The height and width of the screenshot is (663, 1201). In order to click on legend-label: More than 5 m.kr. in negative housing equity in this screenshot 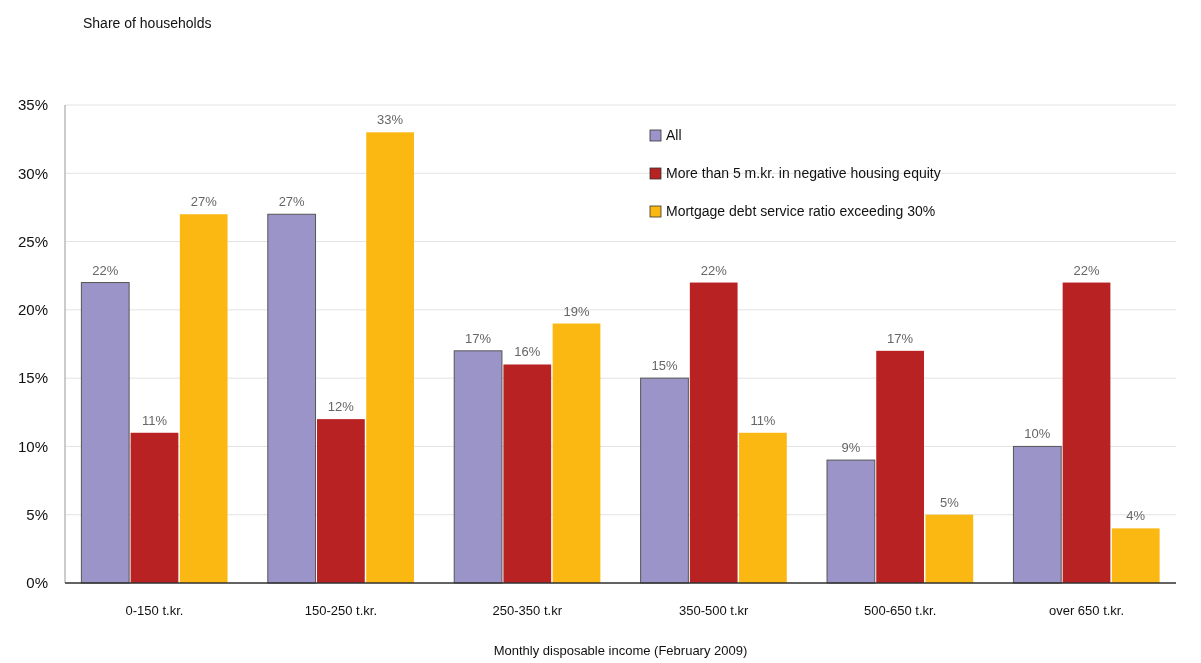, I will do `click(803, 173)`.